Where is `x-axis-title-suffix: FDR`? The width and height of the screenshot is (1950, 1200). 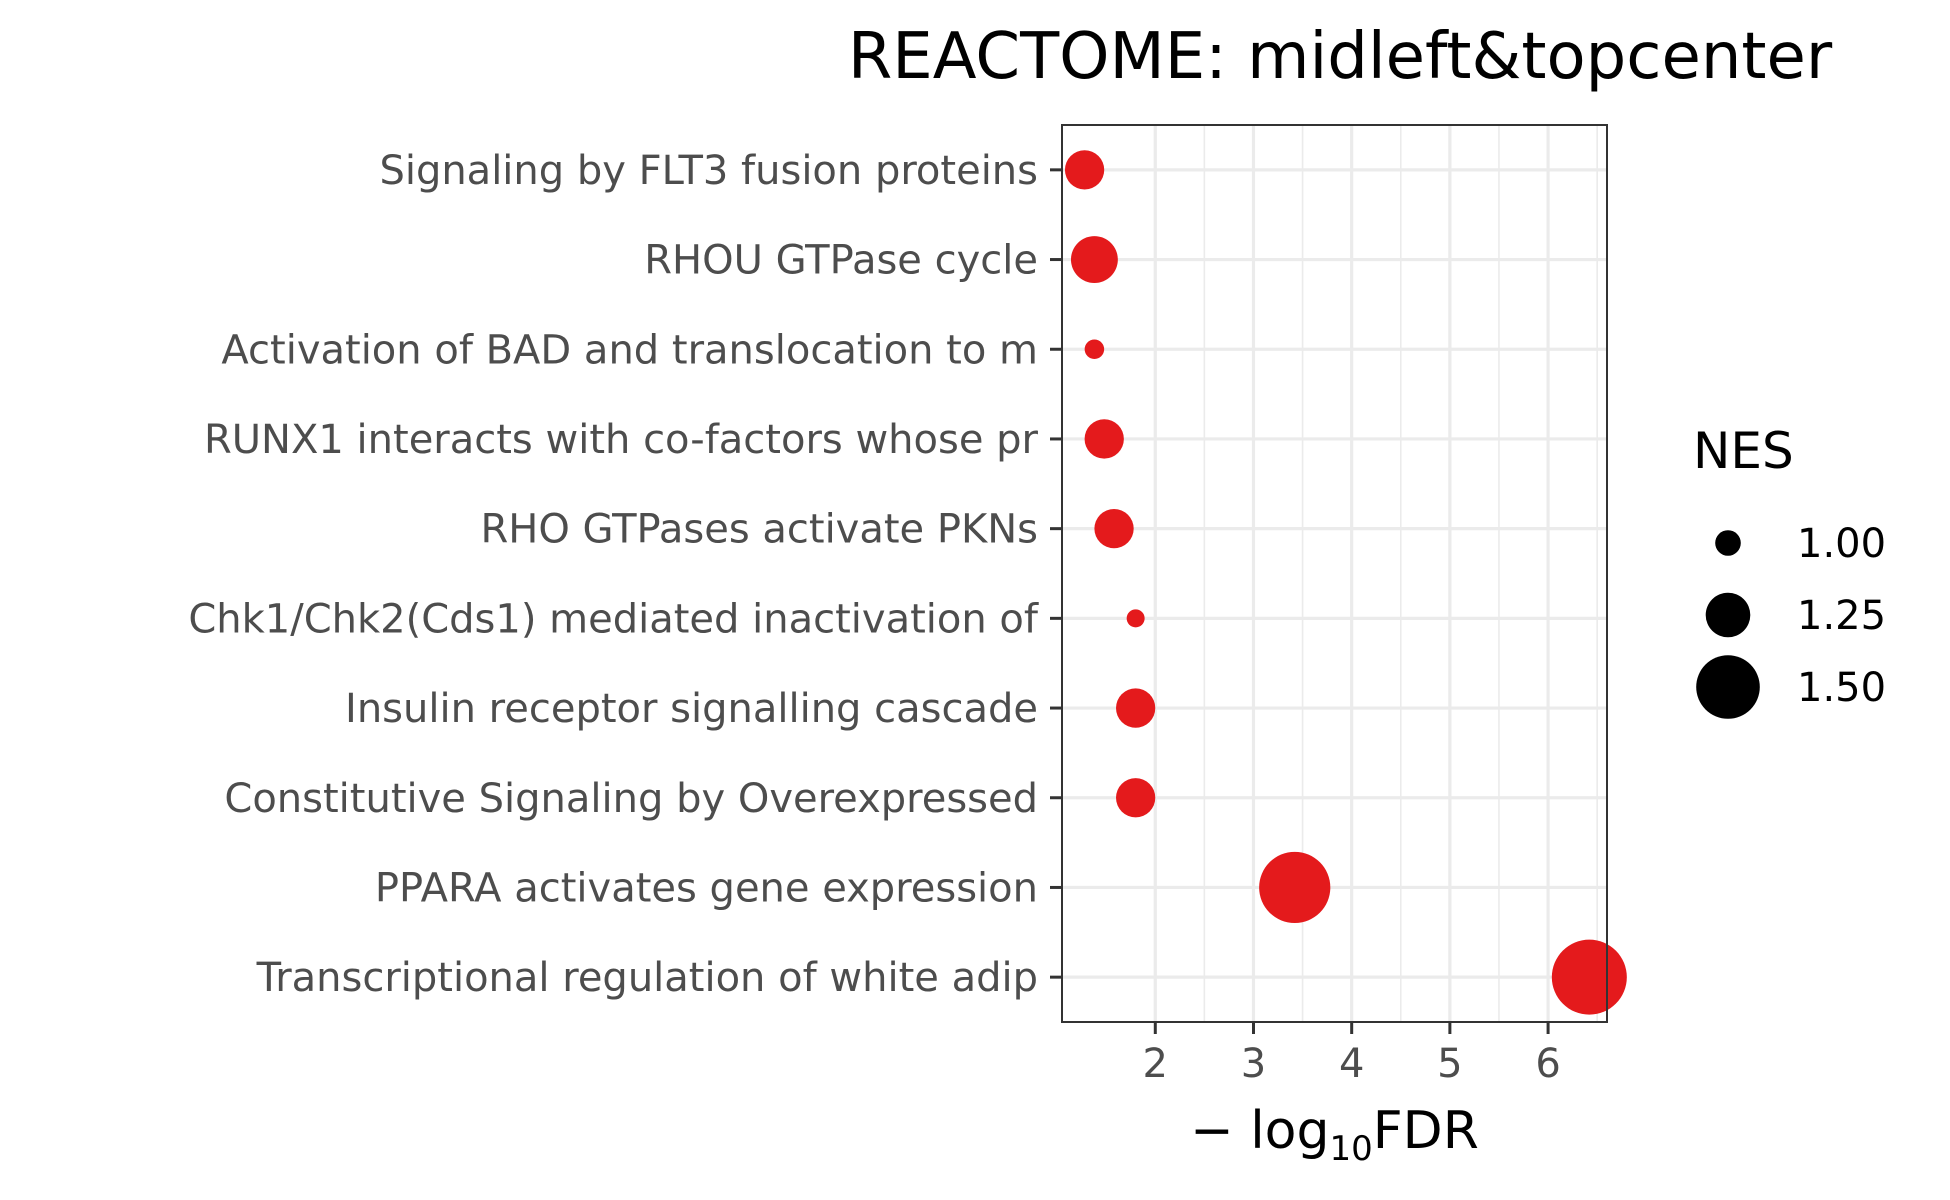
x-axis-title-suffix: FDR is located at coordinates (1426, 1131).